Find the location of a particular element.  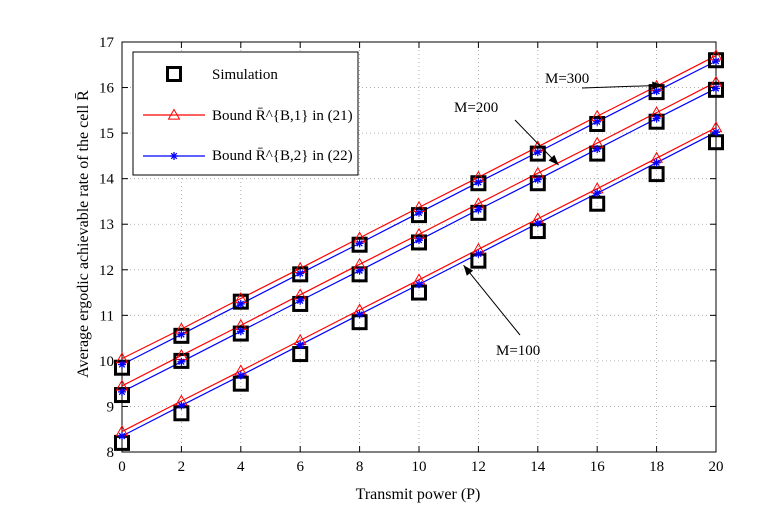

legend-box is located at coordinates (245, 113).